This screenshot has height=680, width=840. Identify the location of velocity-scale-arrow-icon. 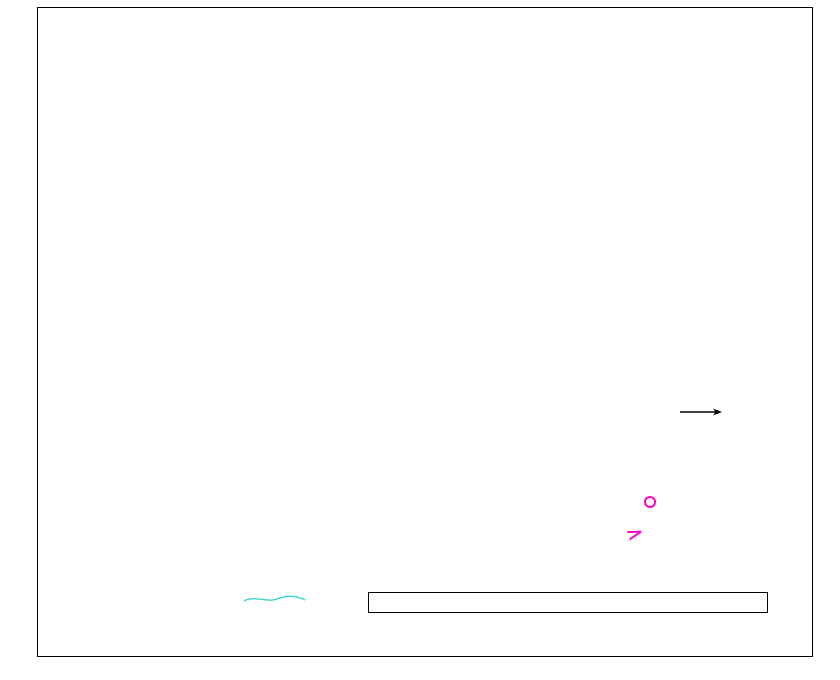
(701, 412).